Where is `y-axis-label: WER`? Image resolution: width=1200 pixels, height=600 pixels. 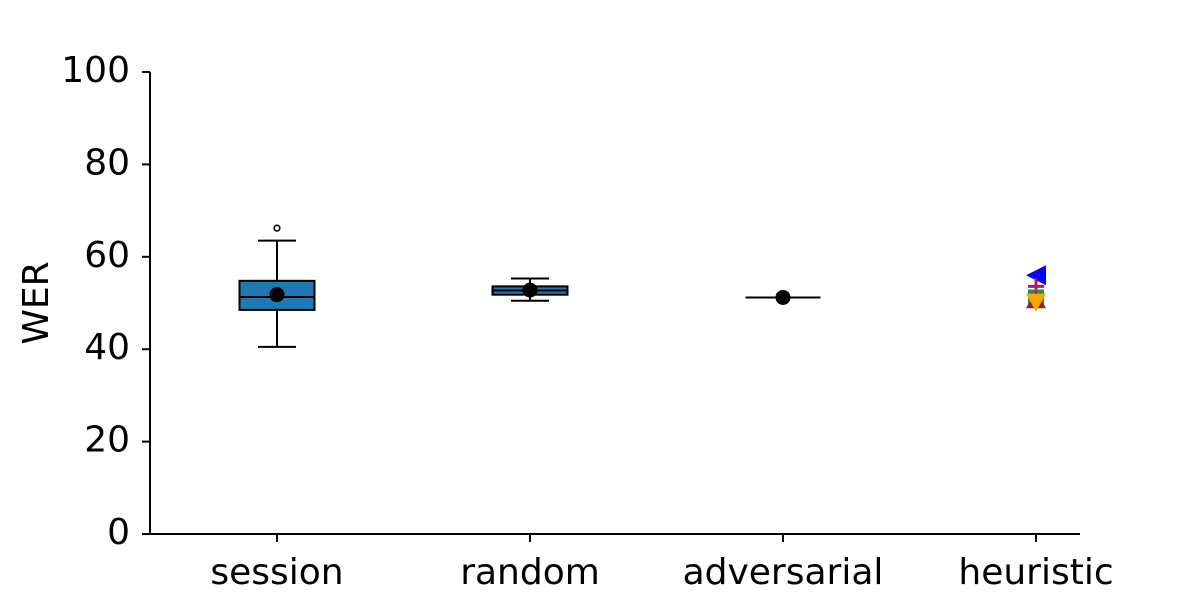 y-axis-label: WER is located at coordinates (36, 302).